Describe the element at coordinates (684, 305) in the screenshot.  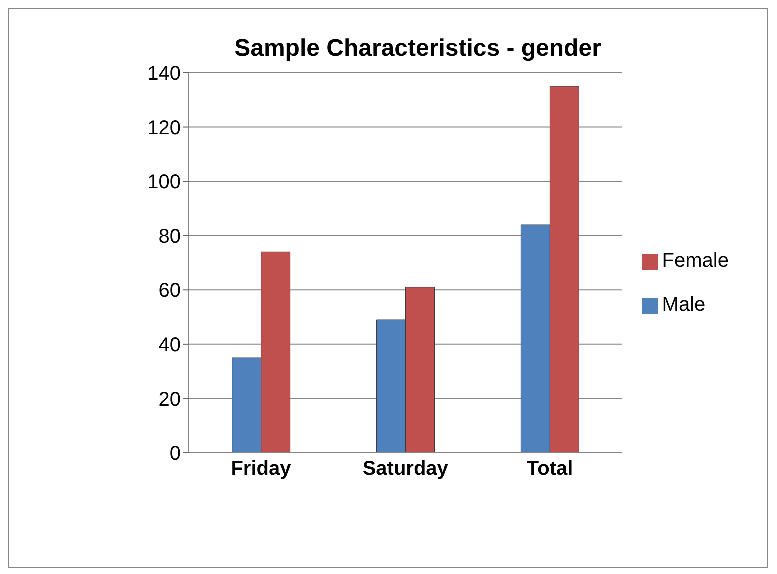
I see `legend-label: Male` at that location.